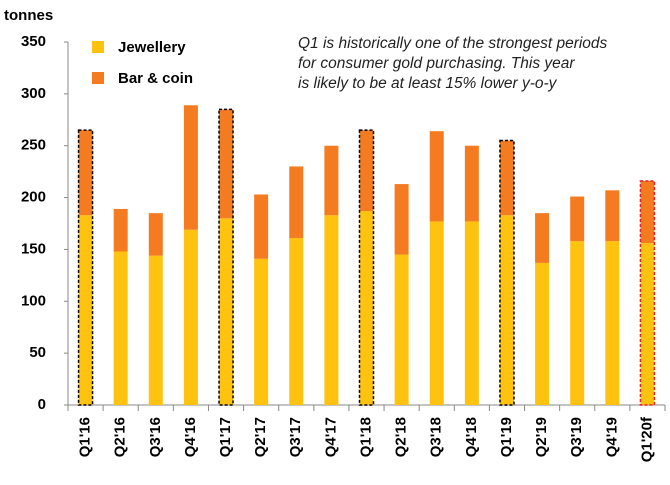 The width and height of the screenshot is (670, 485). Describe the element at coordinates (225, 437) in the screenshot. I see `x-tick-label: Q1'17` at that location.